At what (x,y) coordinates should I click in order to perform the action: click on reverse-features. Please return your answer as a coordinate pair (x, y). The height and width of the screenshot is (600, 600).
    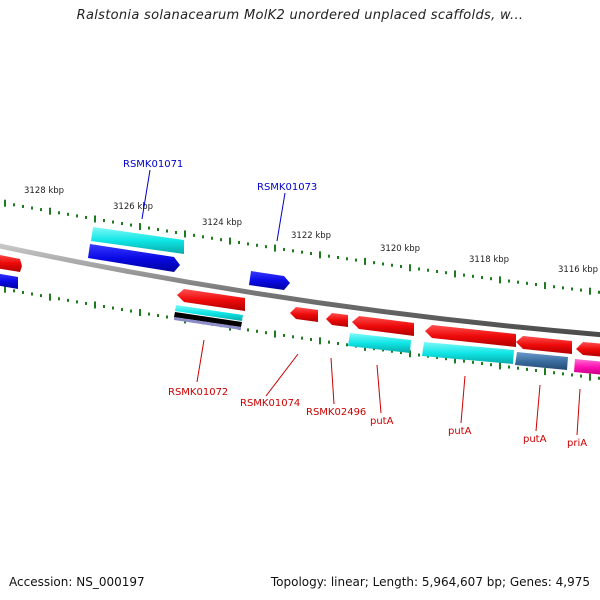
    Looking at the image, I should click on (387, 332).